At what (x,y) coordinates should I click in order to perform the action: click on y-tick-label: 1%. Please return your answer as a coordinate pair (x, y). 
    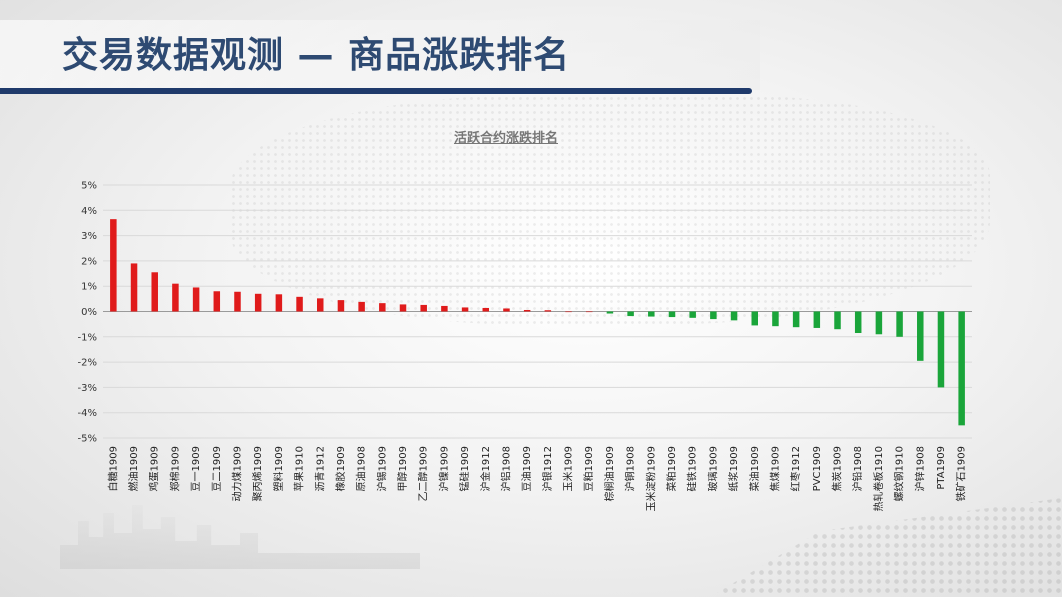
    Looking at the image, I should click on (89, 287).